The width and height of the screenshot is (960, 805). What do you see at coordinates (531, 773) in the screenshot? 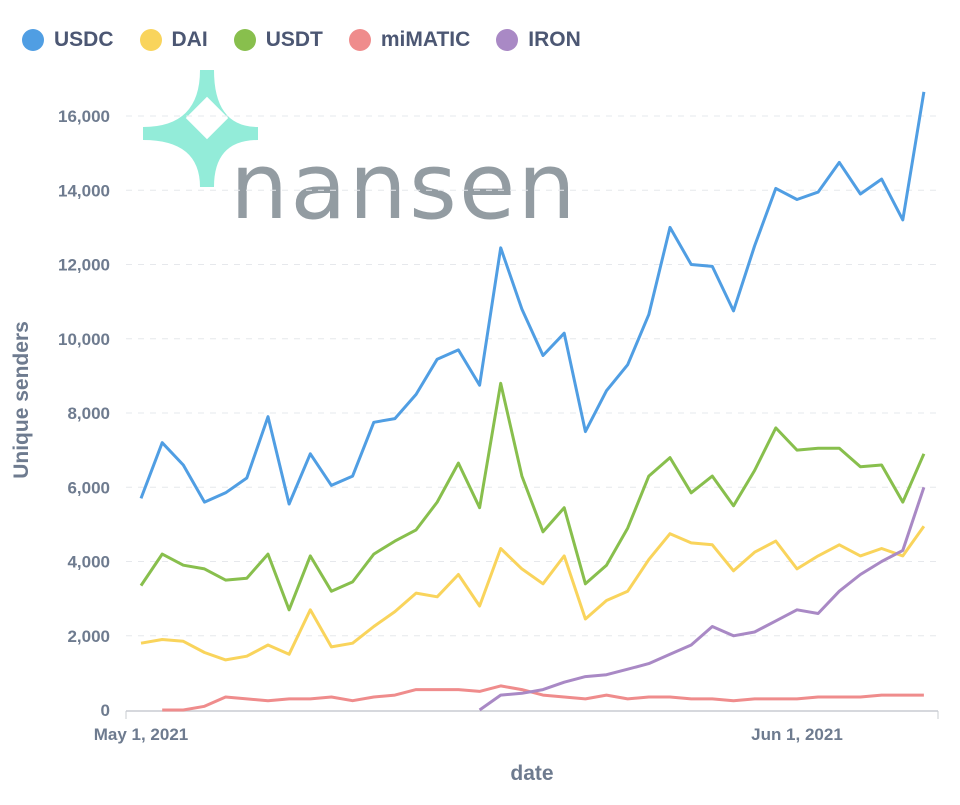
I see `x-axis-label: date` at bounding box center [531, 773].